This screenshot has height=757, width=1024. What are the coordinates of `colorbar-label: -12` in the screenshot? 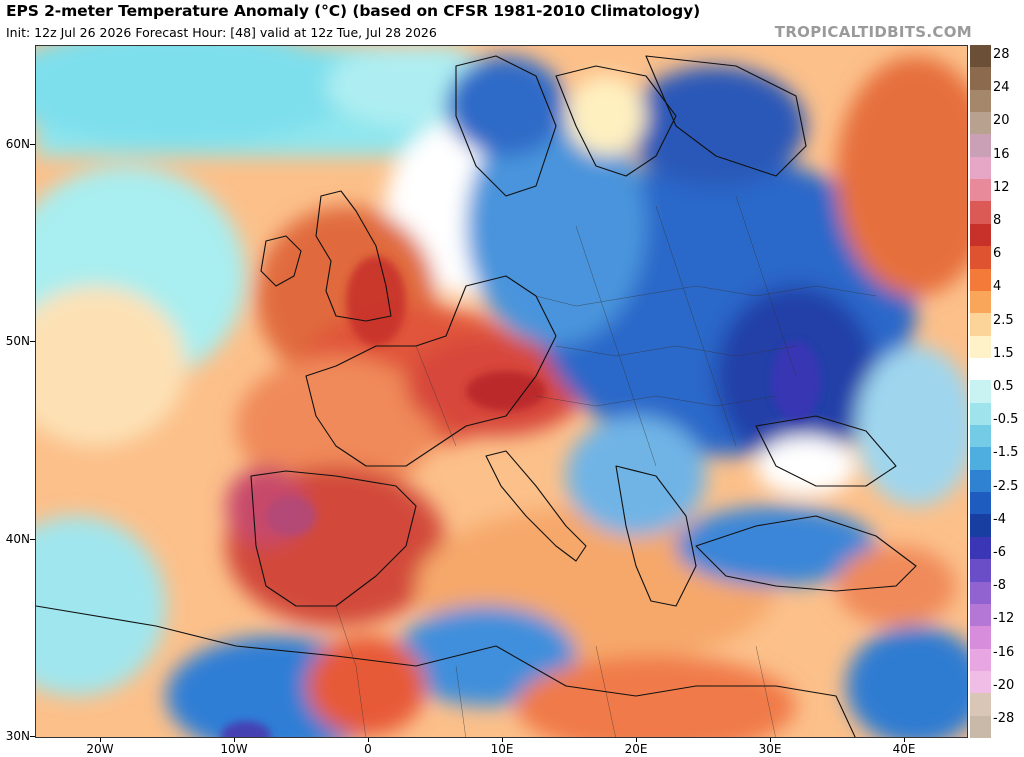 It's located at (1004, 619).